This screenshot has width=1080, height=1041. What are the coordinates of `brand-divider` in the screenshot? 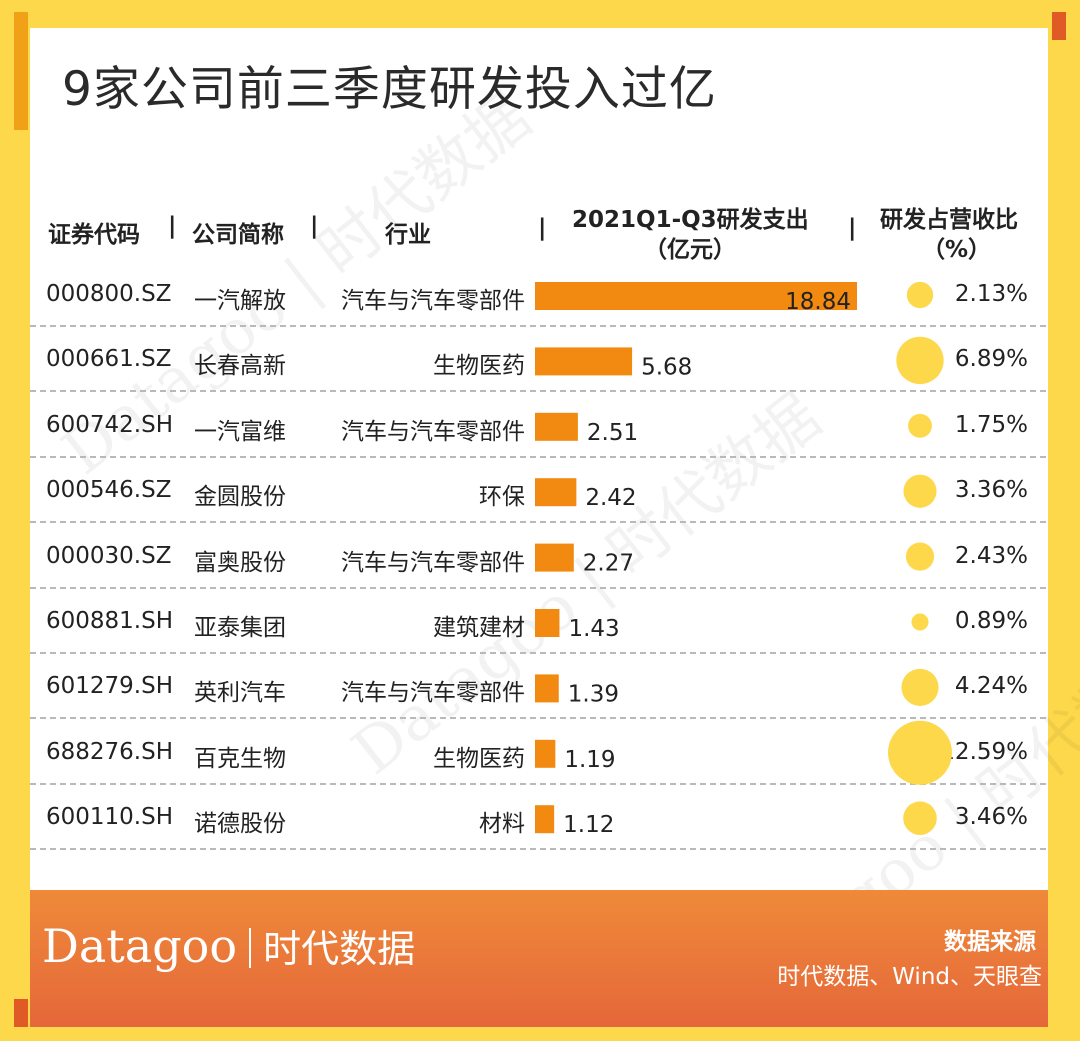 It's located at (250, 948).